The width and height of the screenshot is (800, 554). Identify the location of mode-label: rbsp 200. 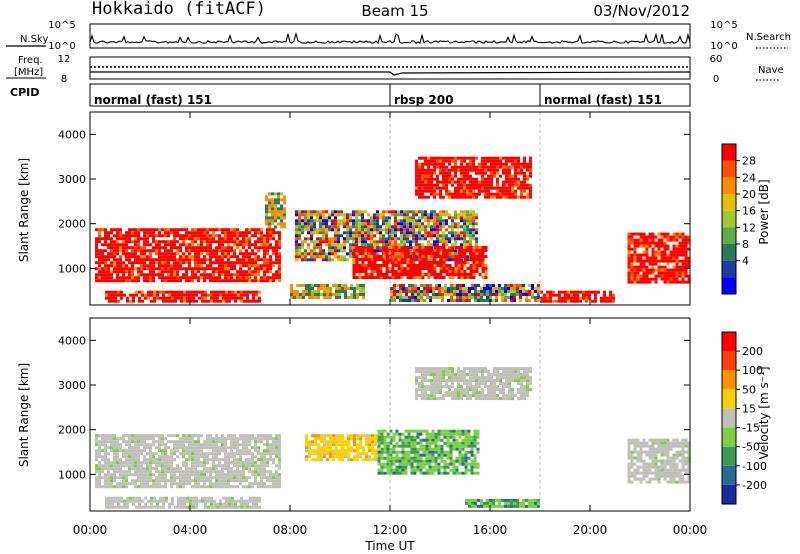
(423, 100).